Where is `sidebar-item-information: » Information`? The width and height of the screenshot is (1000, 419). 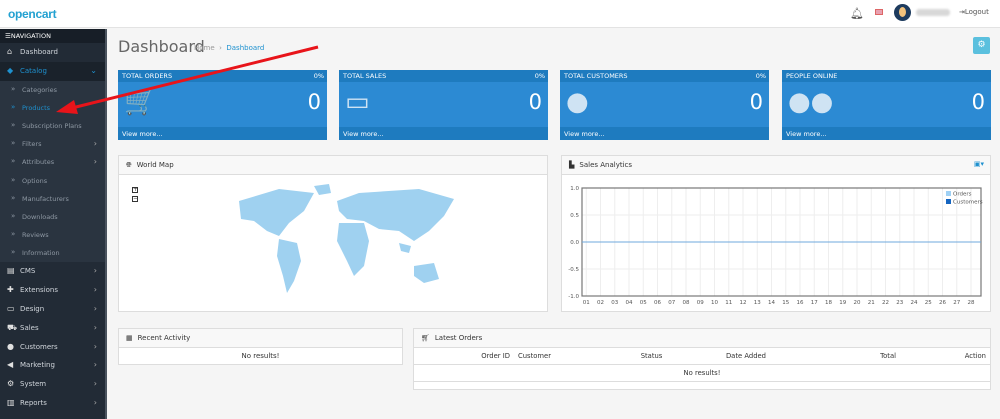
sidebar-item-information: » Information is located at coordinates (52, 253).